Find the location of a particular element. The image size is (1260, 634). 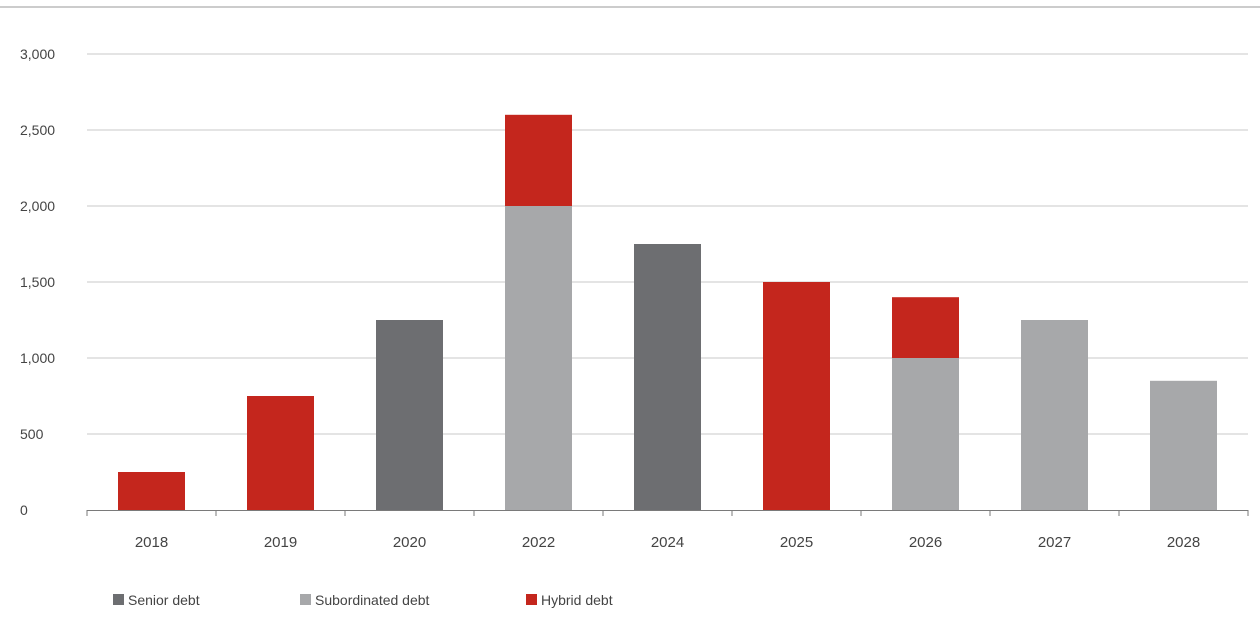

bar-senior-debt-2024 is located at coordinates (667, 377).